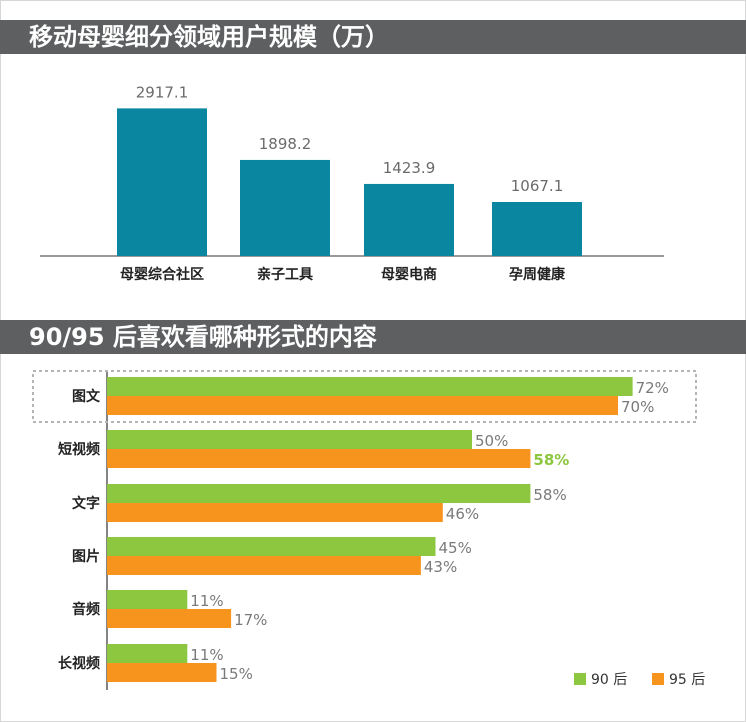 This screenshot has height=722, width=746. Describe the element at coordinates (162, 274) in the screenshot. I see `bar-category-label: 母婴综合社区` at that location.